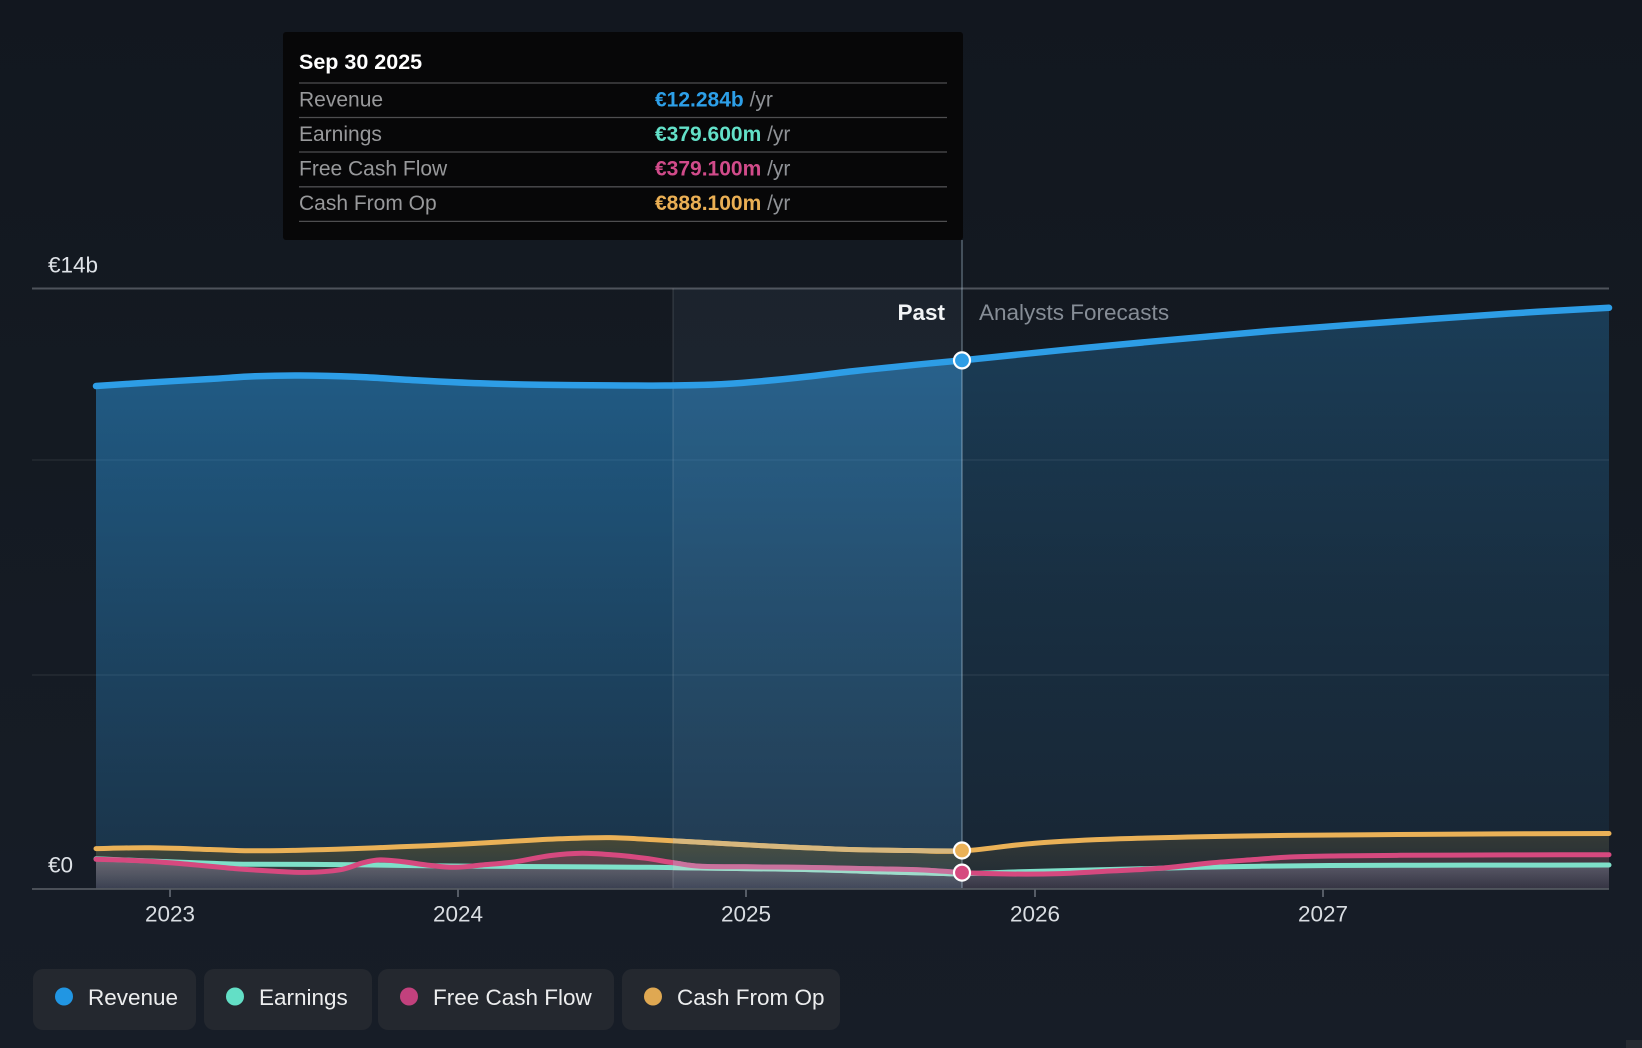 The height and width of the screenshot is (1048, 1642). I want to click on svg-text: €379.600m /yr, so click(722, 134).